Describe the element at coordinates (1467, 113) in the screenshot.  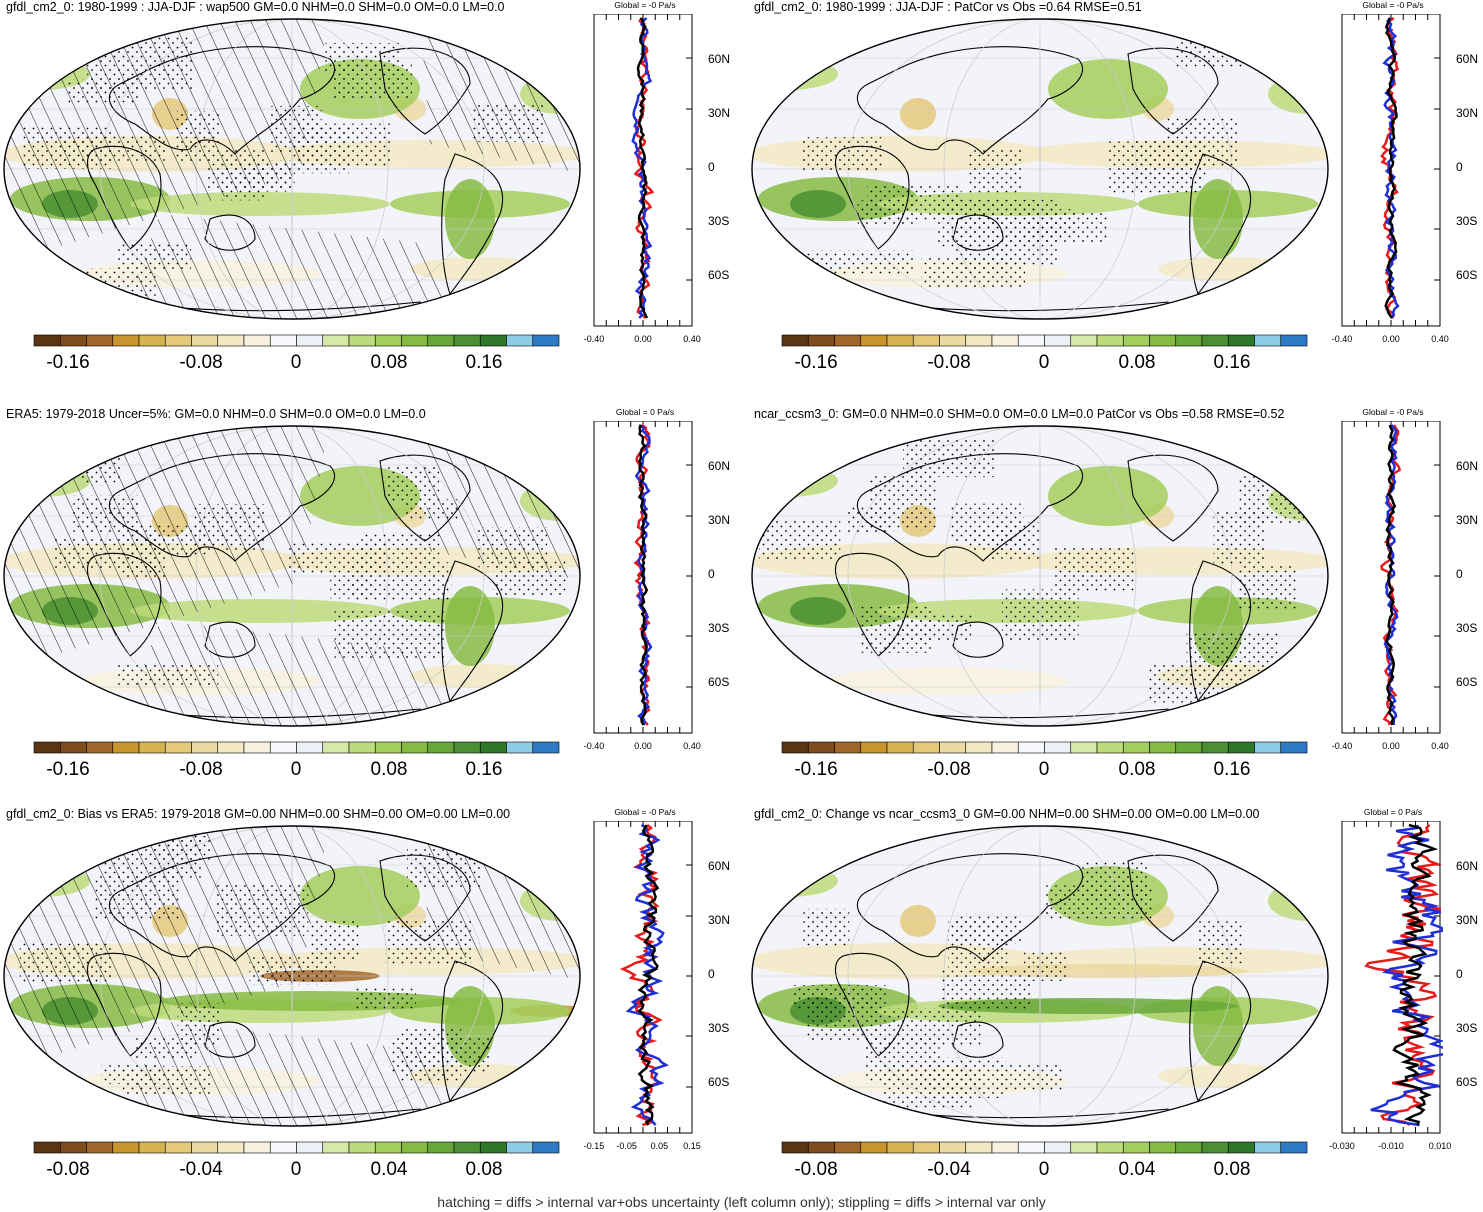
I see `latitude-label: 30N` at that location.